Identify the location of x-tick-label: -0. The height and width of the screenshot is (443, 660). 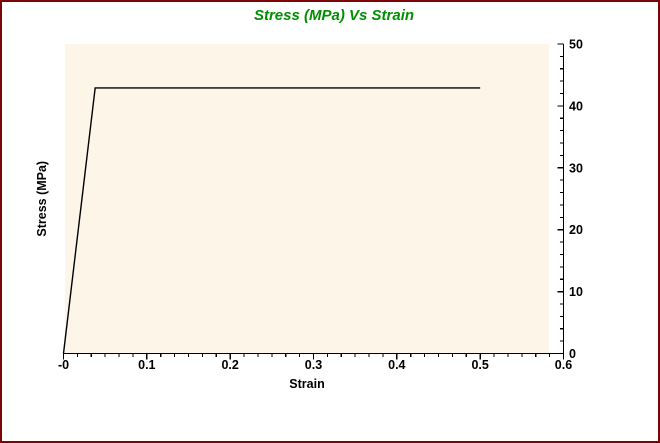
(63, 365).